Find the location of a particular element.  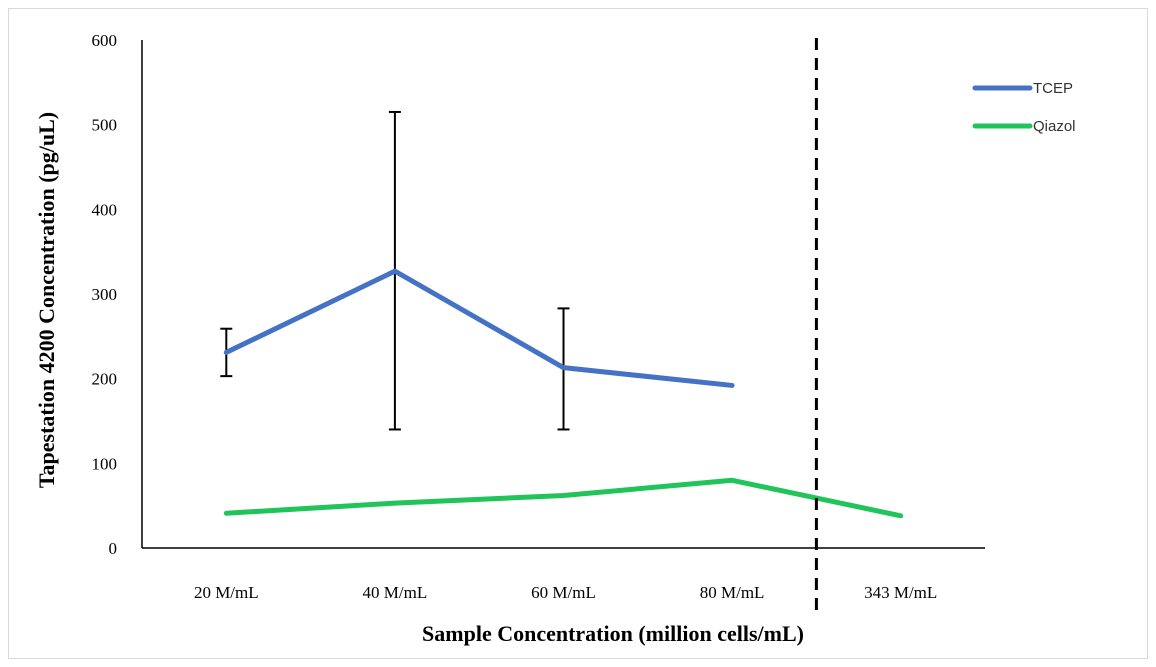

legend-label: TCEP is located at coordinates (1053, 88).